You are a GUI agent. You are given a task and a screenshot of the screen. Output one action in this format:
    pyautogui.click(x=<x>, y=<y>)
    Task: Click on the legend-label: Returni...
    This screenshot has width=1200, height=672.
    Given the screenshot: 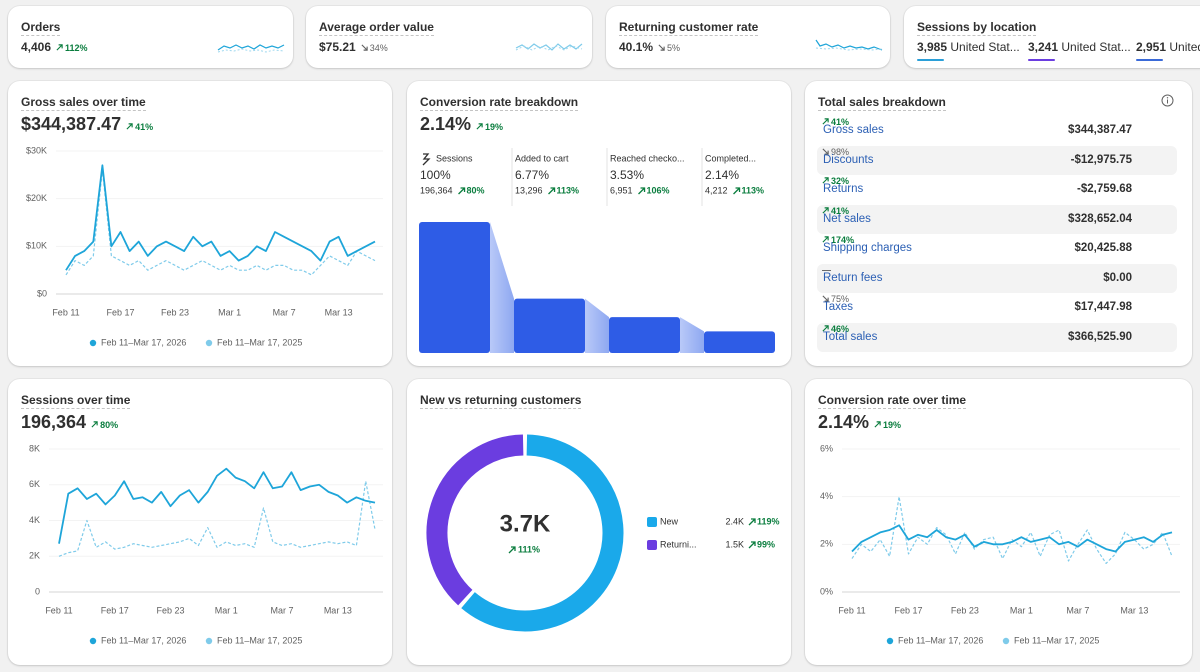 What is the action you would take?
    pyautogui.click(x=678, y=544)
    